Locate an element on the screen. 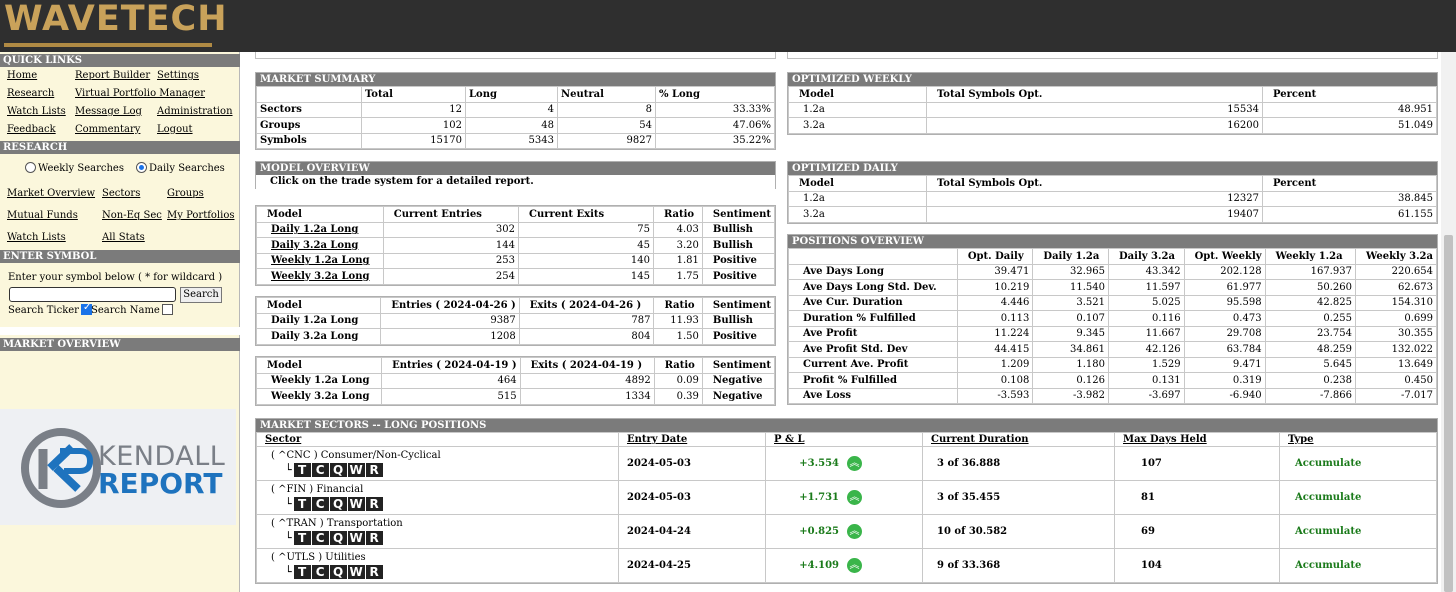 The width and height of the screenshot is (1456, 592). ms-col-pnl: P & L is located at coordinates (844, 439).